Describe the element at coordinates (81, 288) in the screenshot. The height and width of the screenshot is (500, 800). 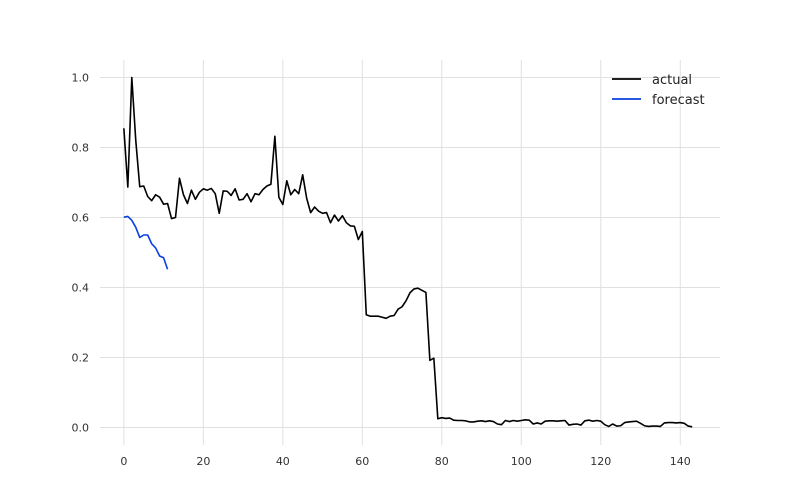
I see `y-tick-label: 0.4` at that location.